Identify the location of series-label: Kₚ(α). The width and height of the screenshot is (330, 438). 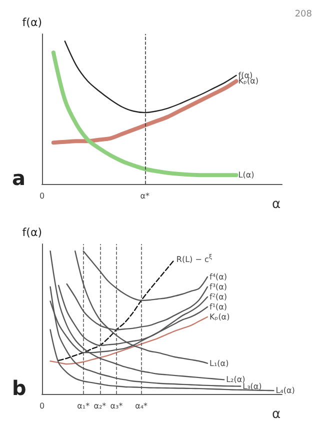
(220, 317).